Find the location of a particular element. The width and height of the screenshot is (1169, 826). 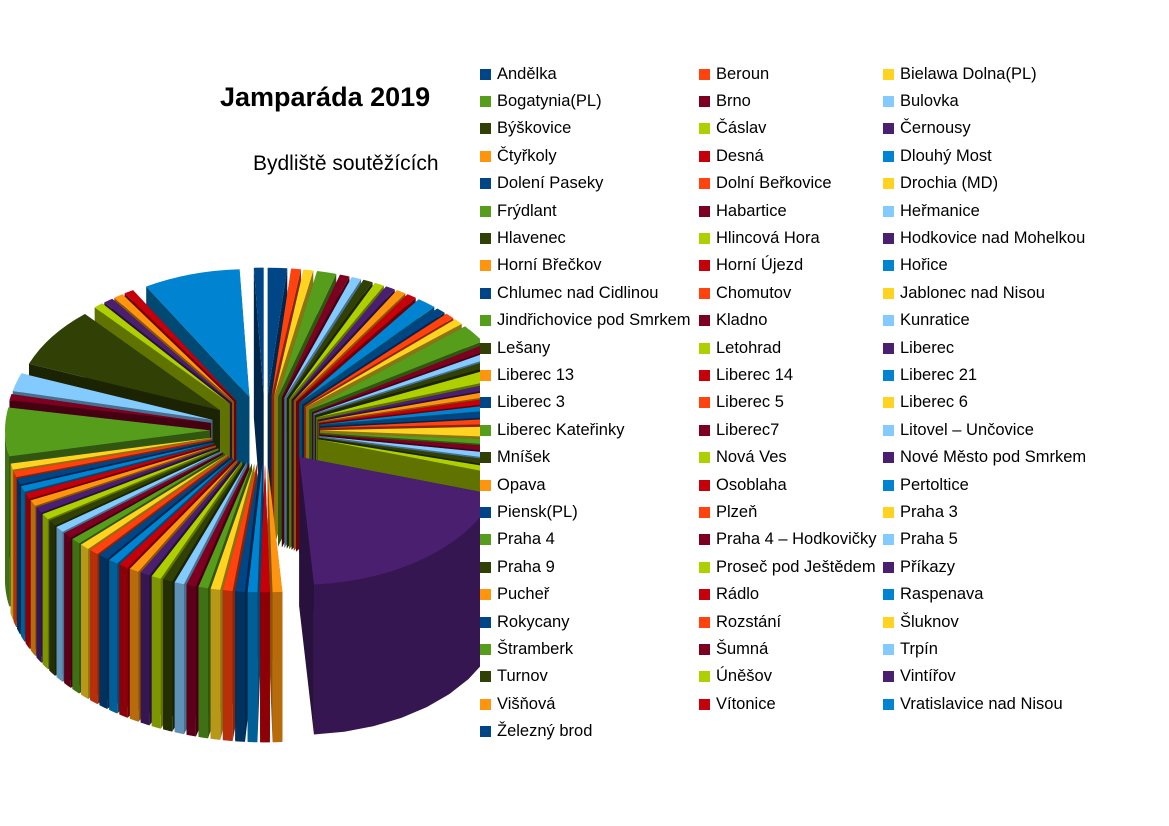

legend-item: Proseč pod Ještědem is located at coordinates (787, 567).